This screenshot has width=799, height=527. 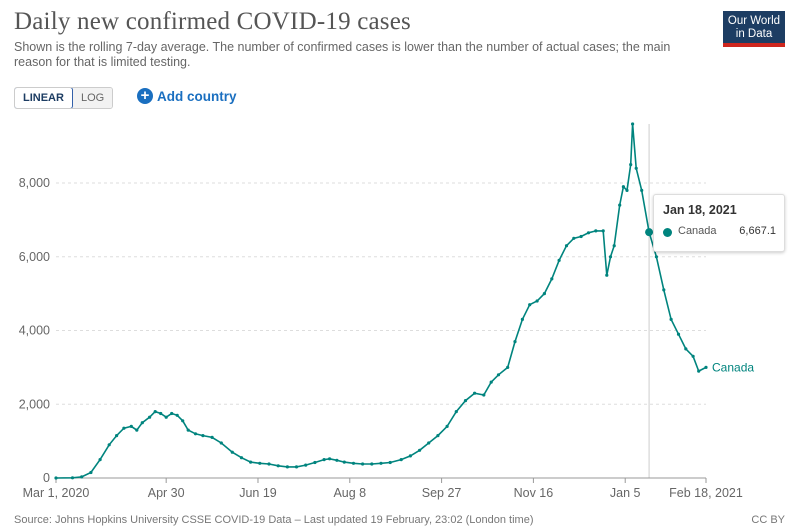 I want to click on scale-toggle: LINEAR LOG, so click(x=64, y=98).